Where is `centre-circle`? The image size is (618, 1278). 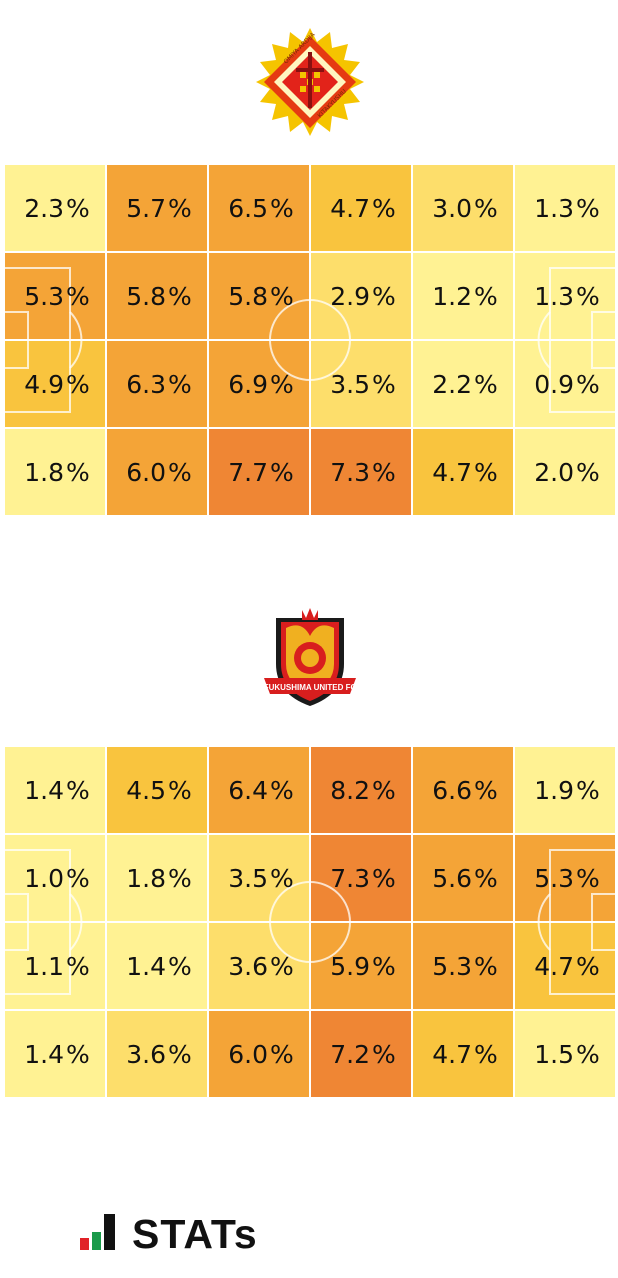 centre-circle is located at coordinates (310, 922).